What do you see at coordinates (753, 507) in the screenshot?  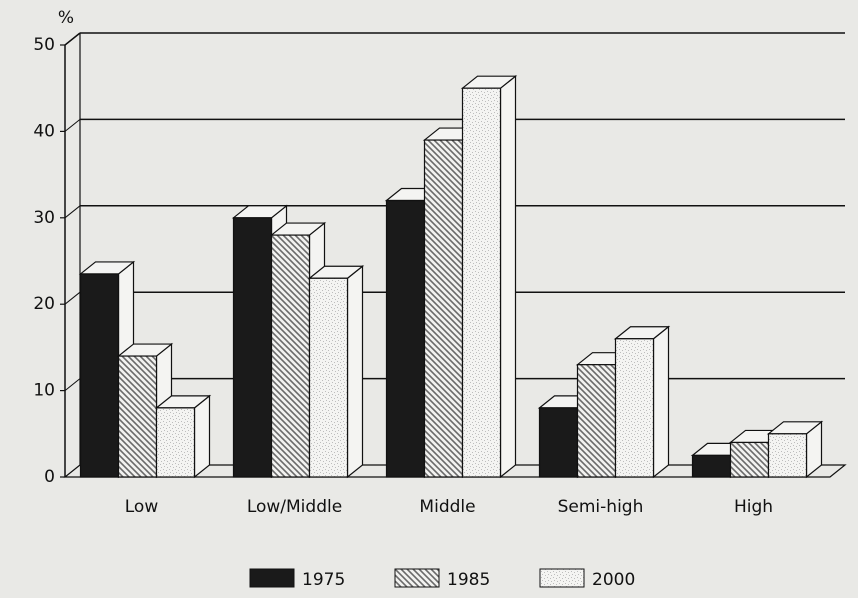 I see `x-tick-label: High` at bounding box center [753, 507].